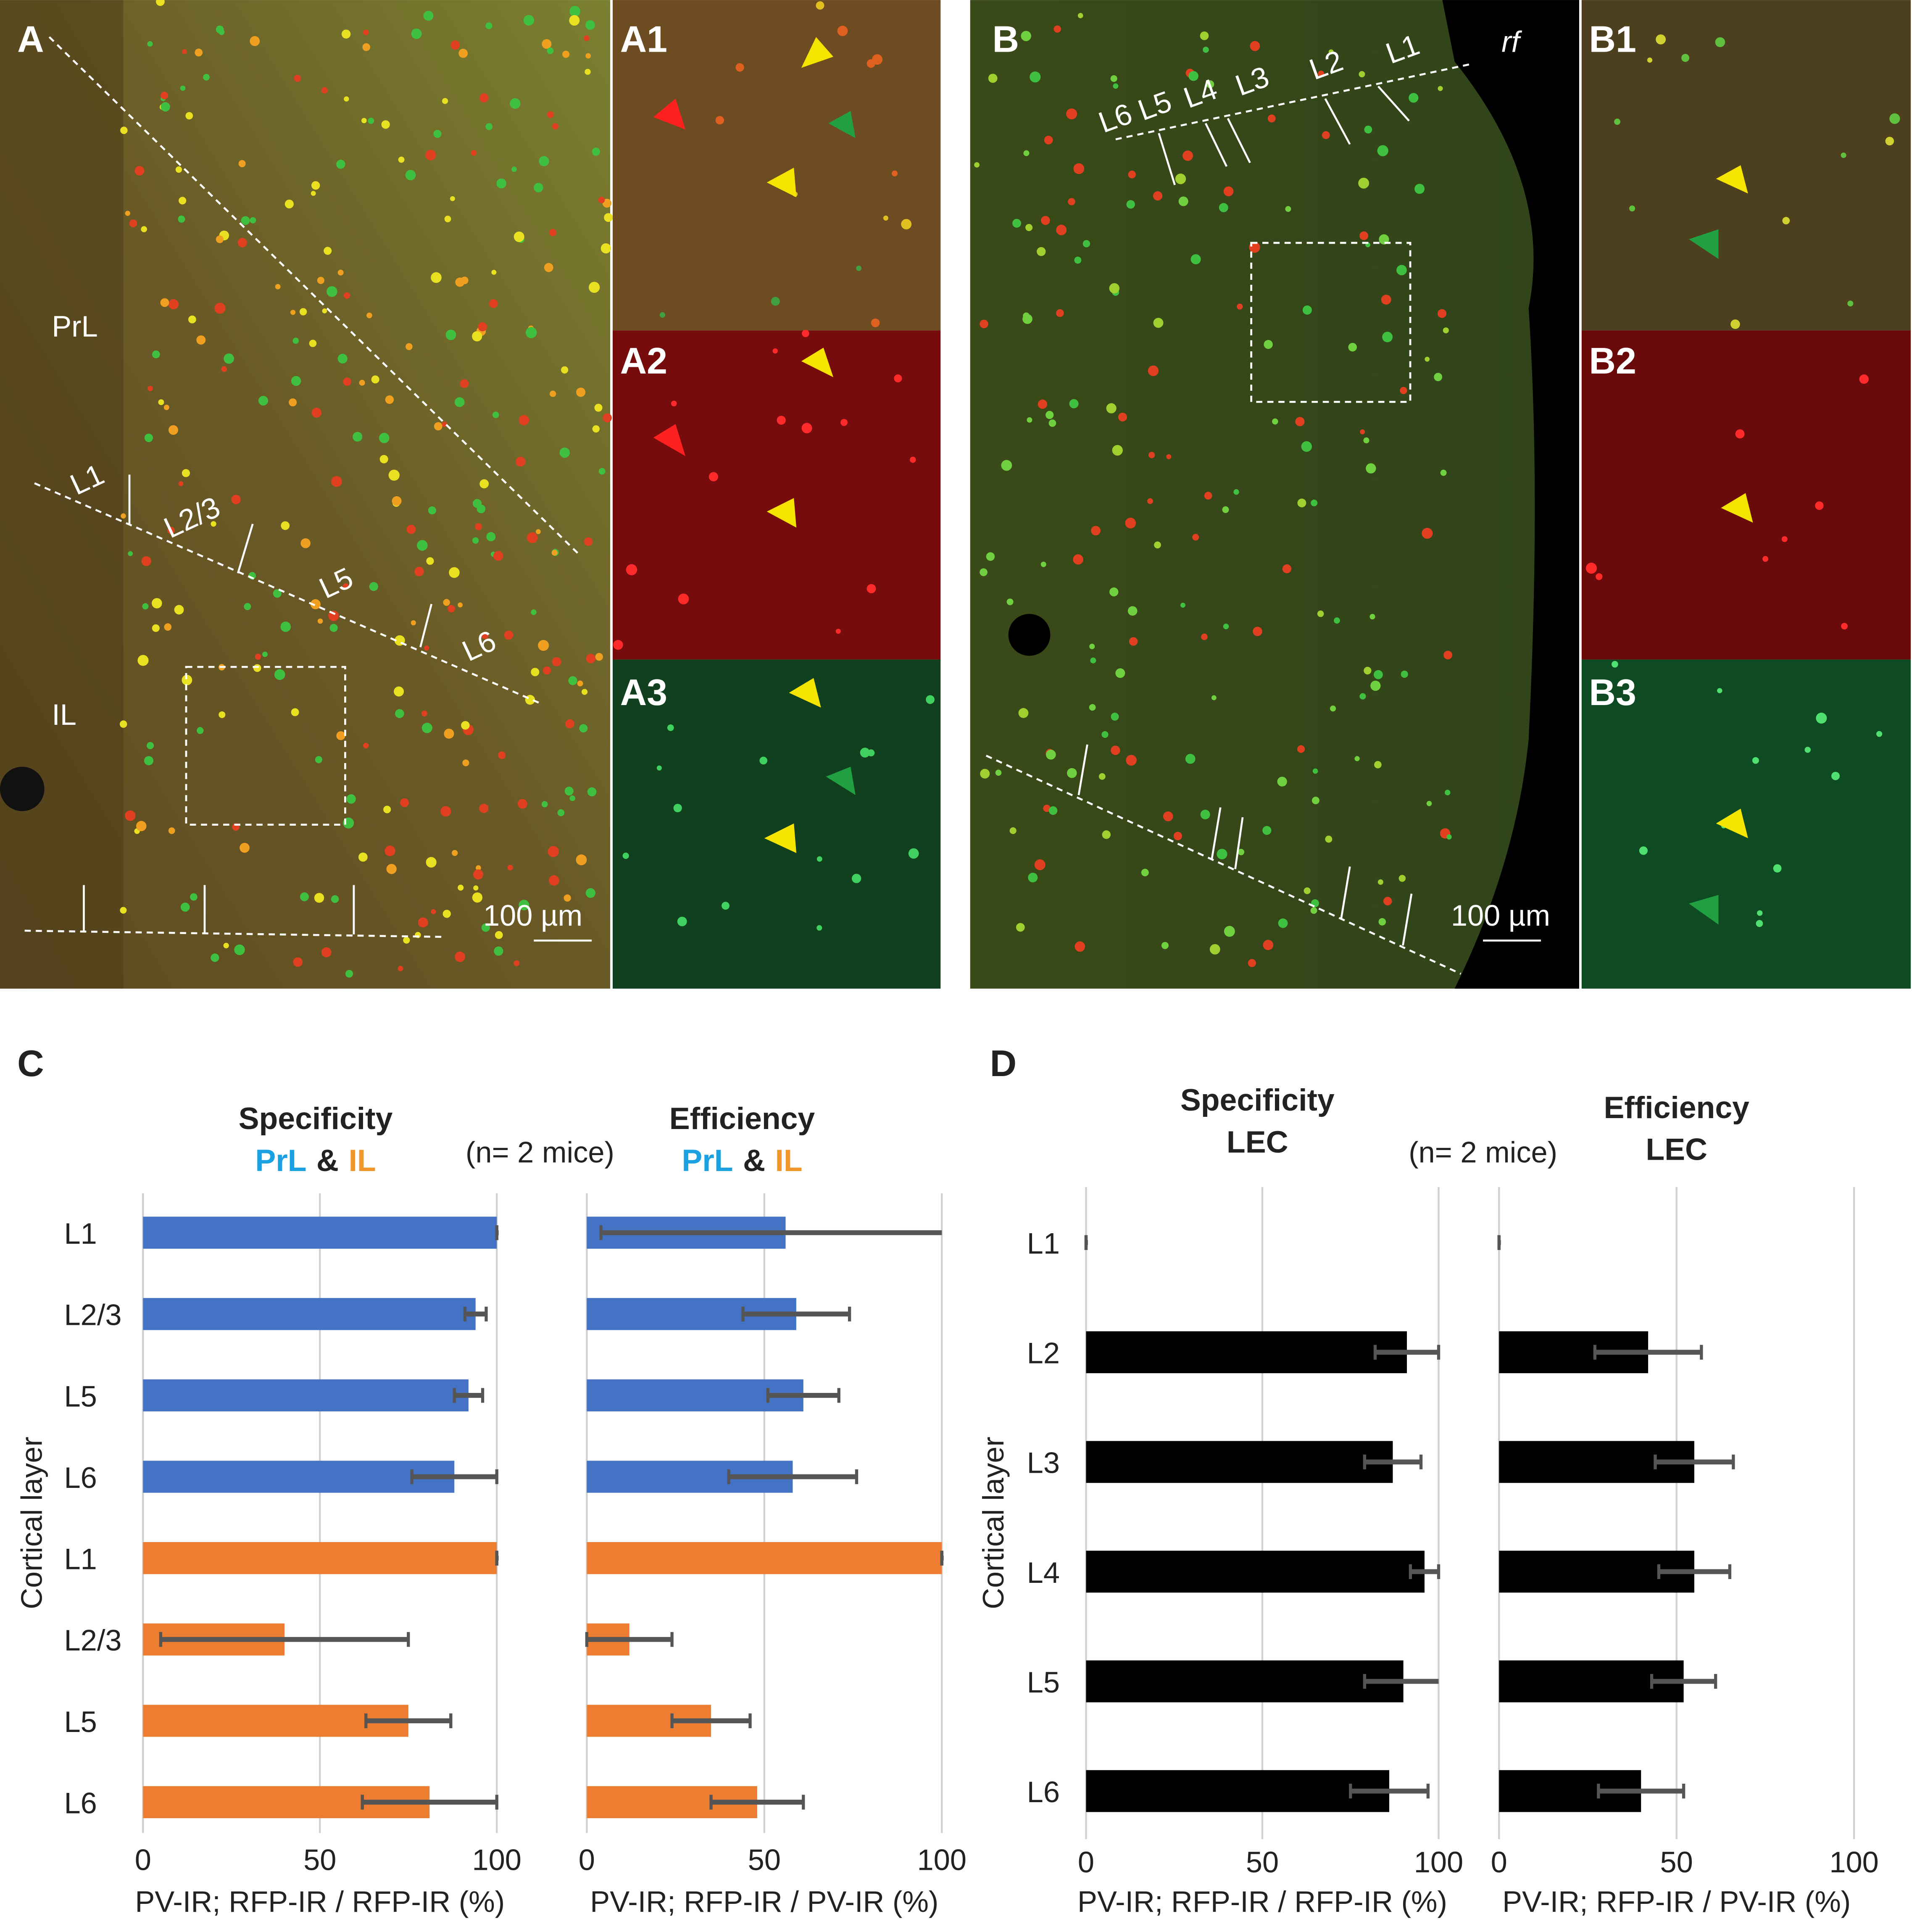 Image resolution: width=1912 pixels, height=1932 pixels. Describe the element at coordinates (1499, 1862) in the screenshot. I see `x-tick-label: 0` at that location.